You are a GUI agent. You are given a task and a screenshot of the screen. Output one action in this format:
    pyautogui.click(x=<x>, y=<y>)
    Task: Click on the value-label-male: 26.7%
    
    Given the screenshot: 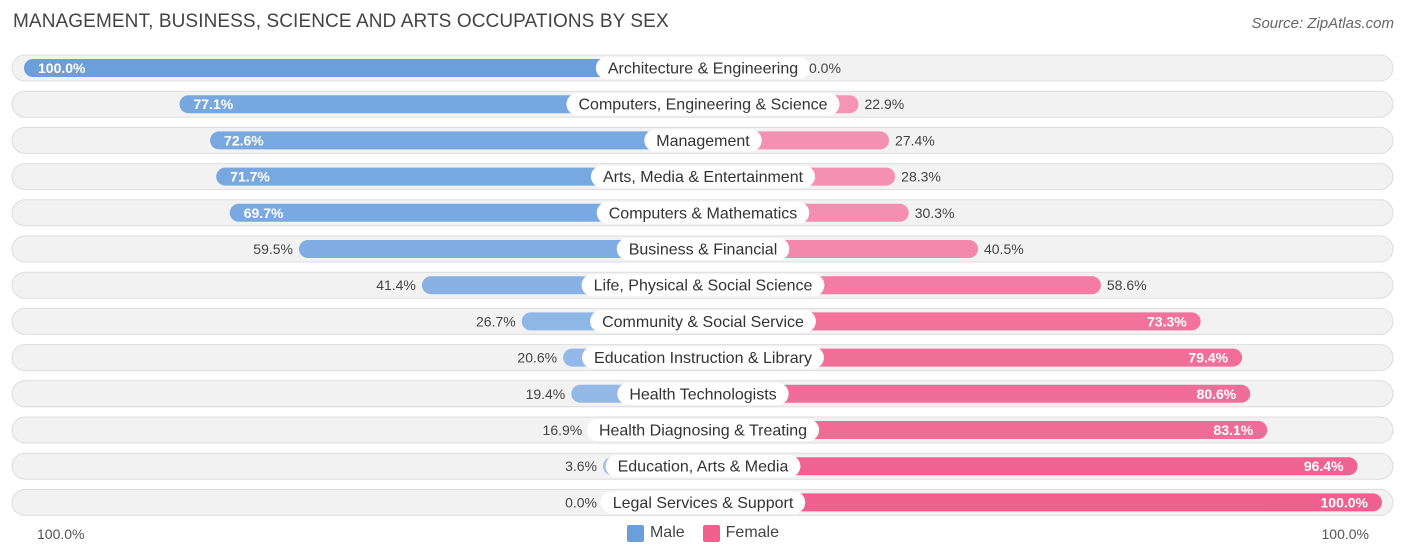 What is the action you would take?
    pyautogui.click(x=496, y=321)
    